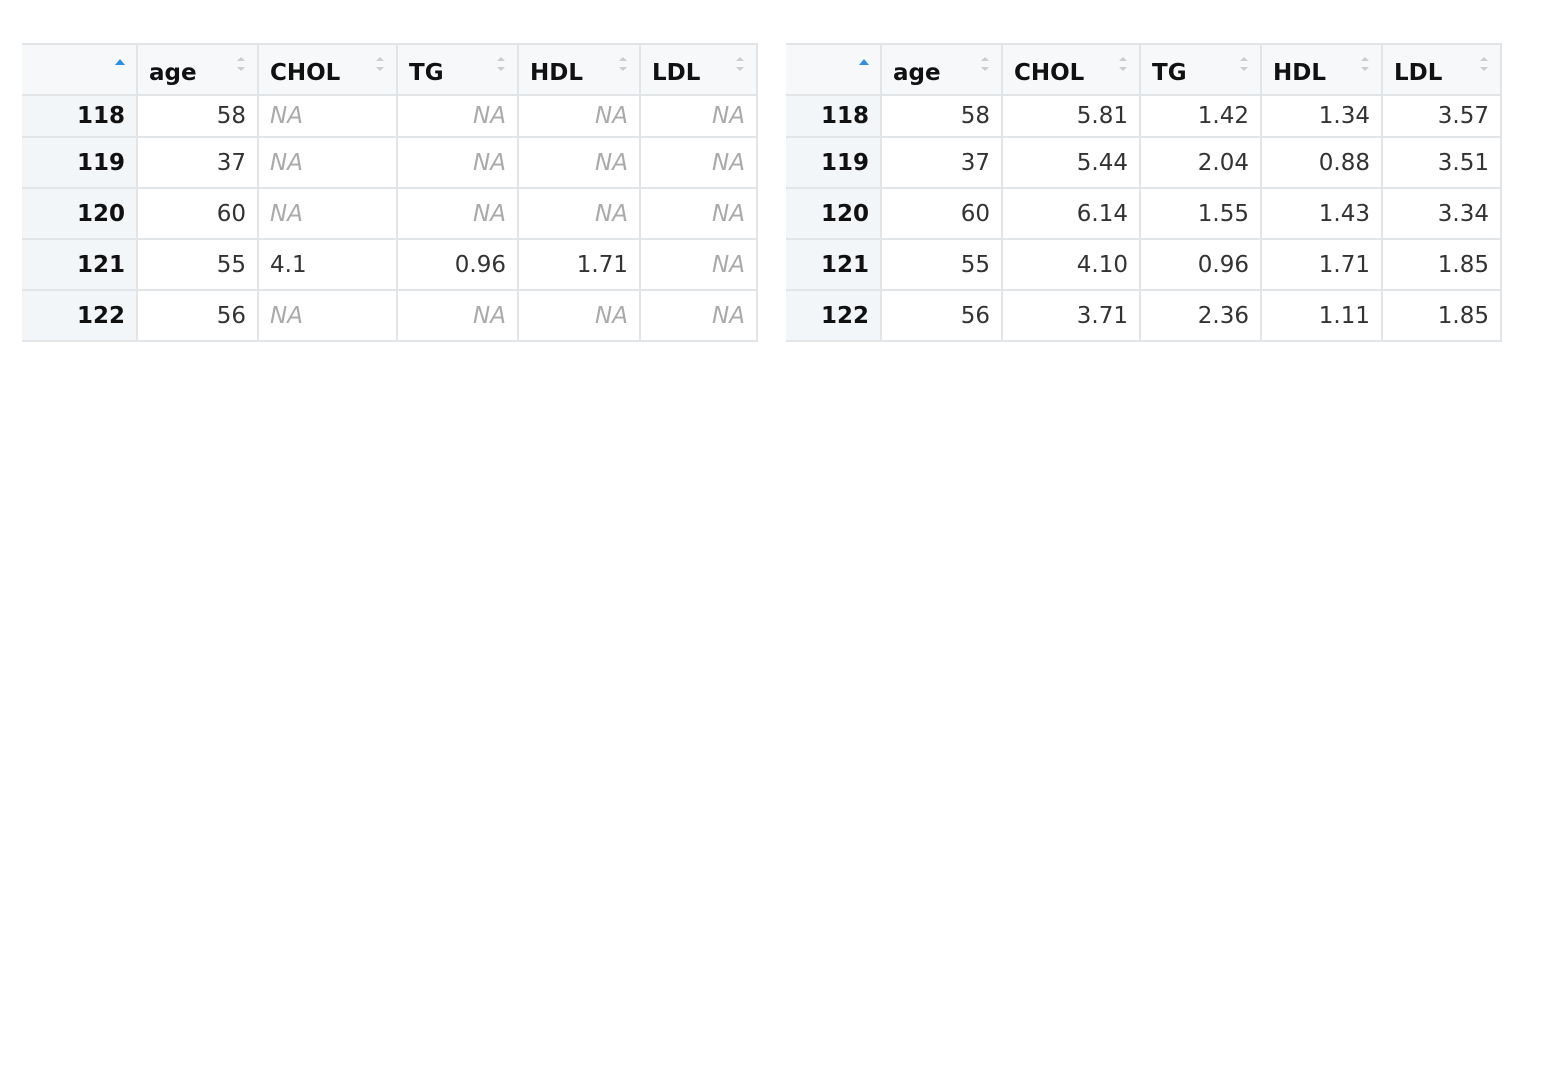  Describe the element at coordinates (1072, 316) in the screenshot. I see `table-cell: 3.71` at that location.